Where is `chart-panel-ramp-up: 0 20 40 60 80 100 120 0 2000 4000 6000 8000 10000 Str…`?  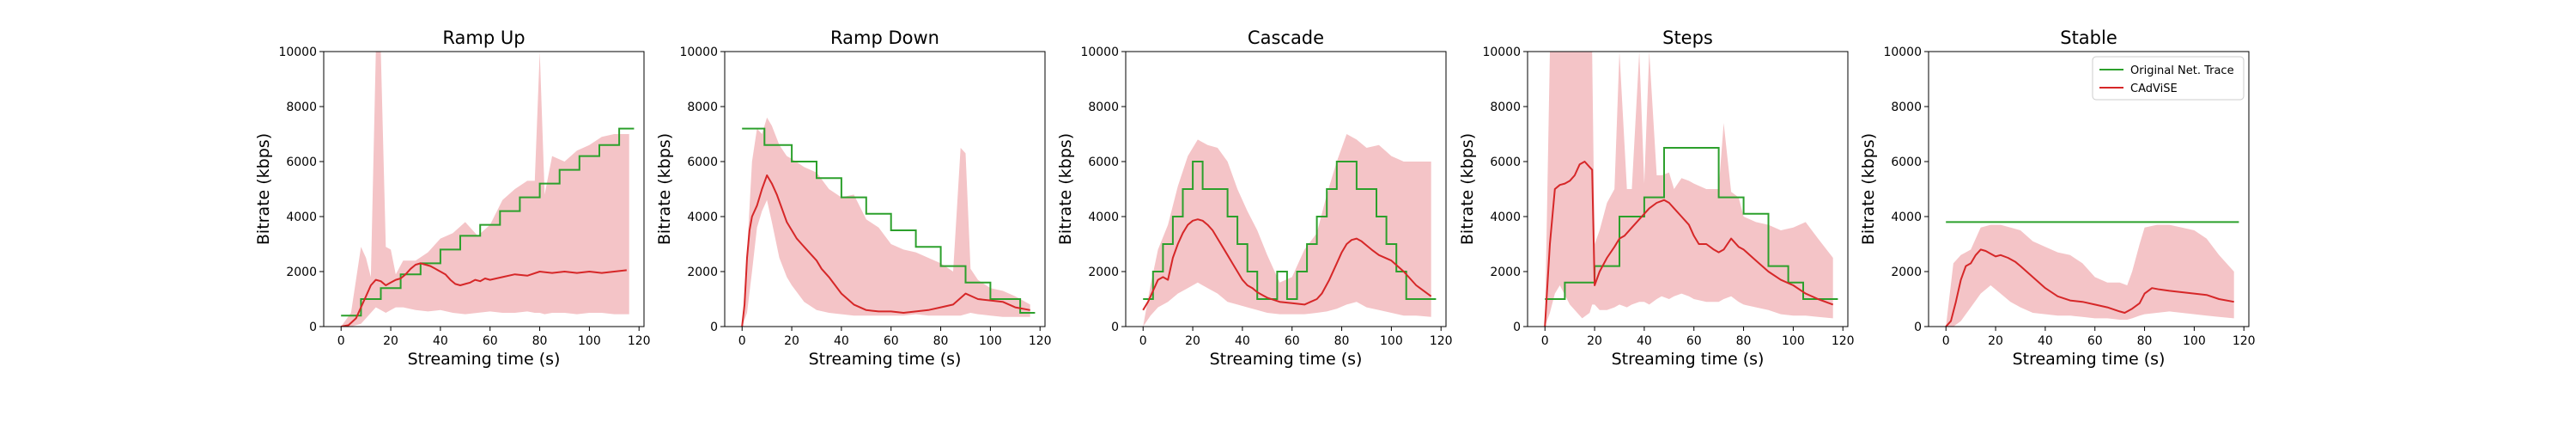 chart-panel-ramp-up: 0 20 40 60 80 100 120 0 2000 4000 6000 8000 10000 Str… is located at coordinates (452, 198).